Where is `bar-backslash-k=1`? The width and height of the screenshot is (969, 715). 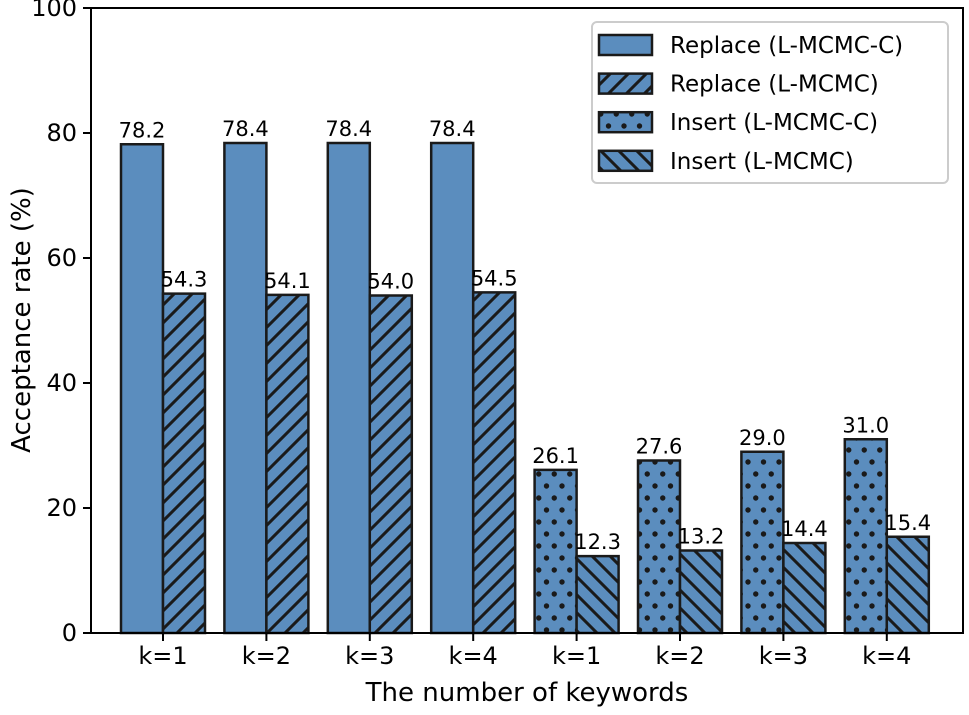
bar-backslash-k=1 is located at coordinates (597, 594).